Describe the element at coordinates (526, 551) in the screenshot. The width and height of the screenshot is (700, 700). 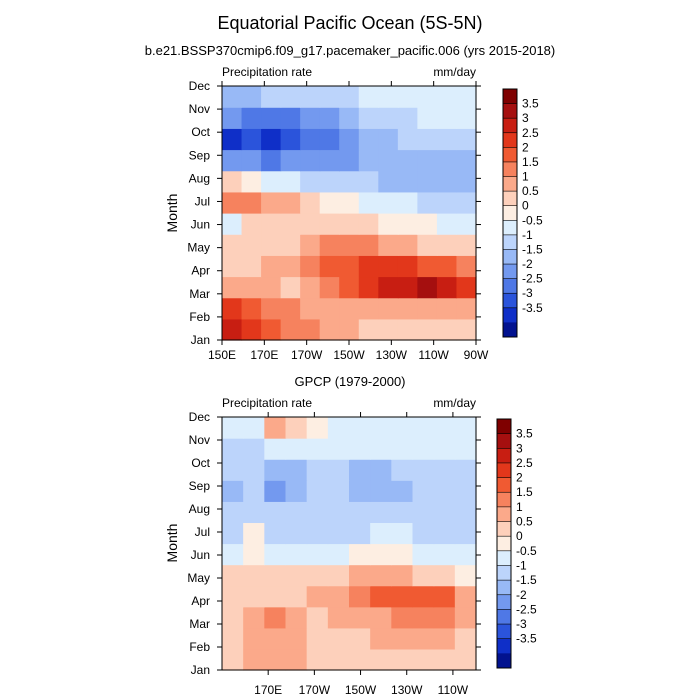
I see `colorbar-label: -0.5` at that location.